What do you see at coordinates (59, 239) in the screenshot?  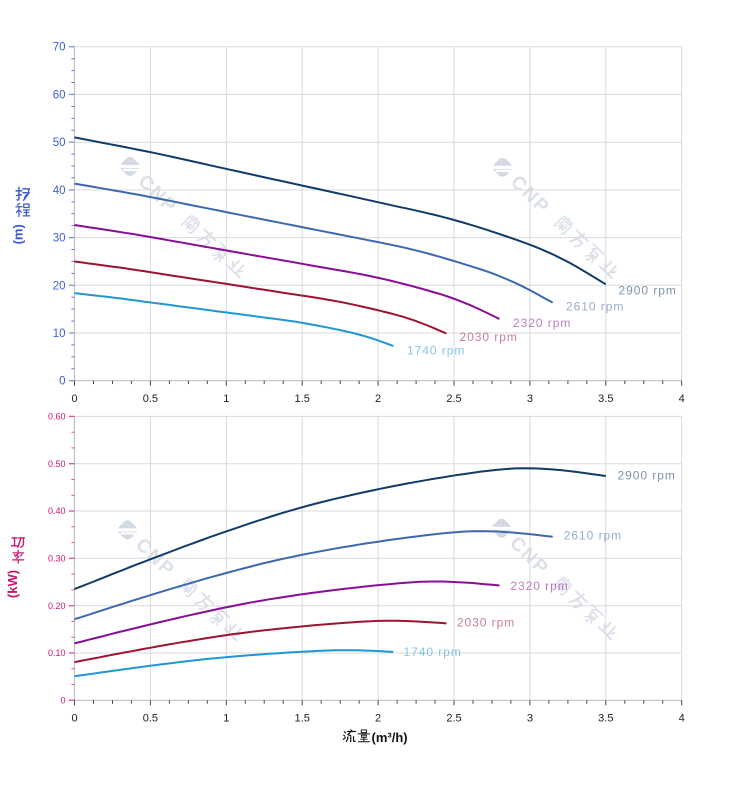 I see `svg-text: 30` at bounding box center [59, 239].